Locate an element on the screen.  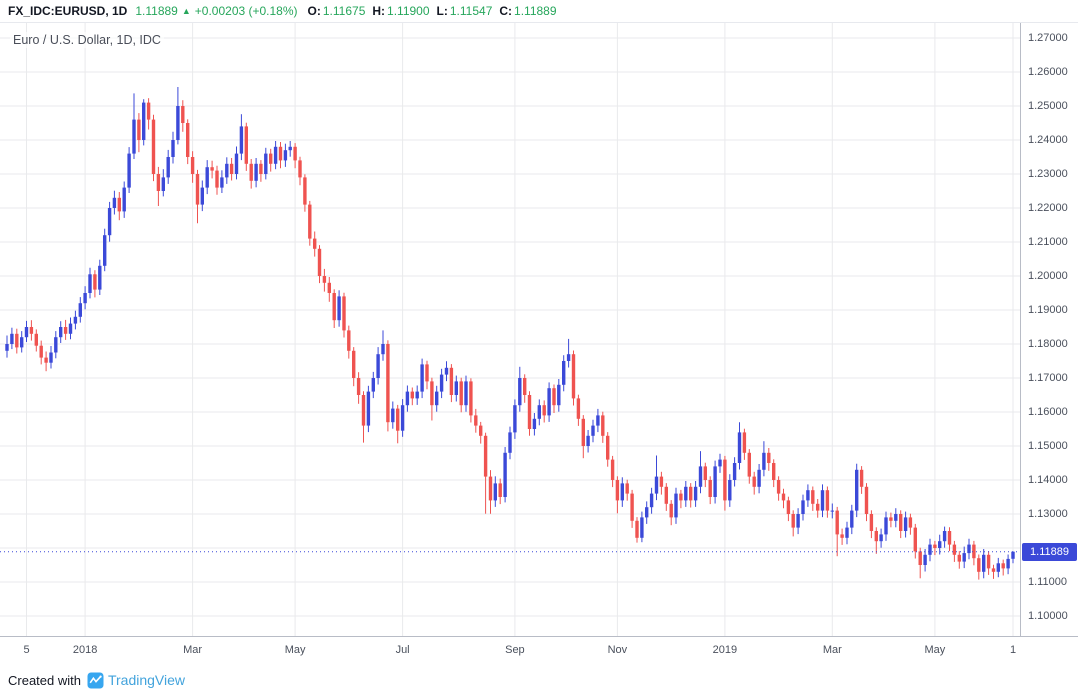
low-field: L: 1.11547 is located at coordinates (465, 11).